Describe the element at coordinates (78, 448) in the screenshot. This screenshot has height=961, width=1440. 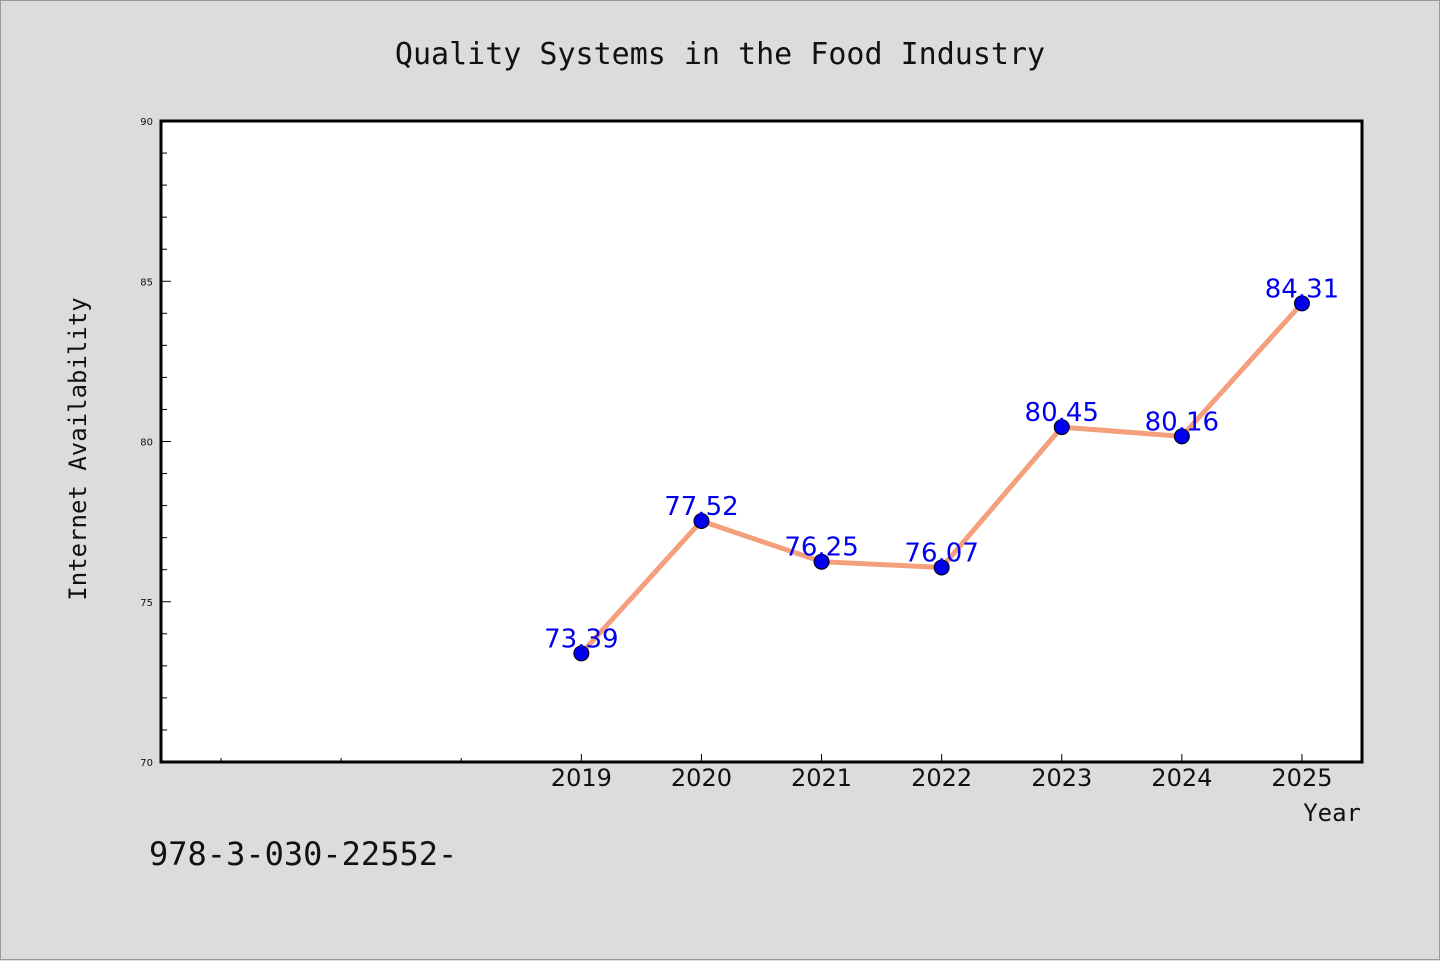
I see `y-axis-label: Internet Availability` at that location.